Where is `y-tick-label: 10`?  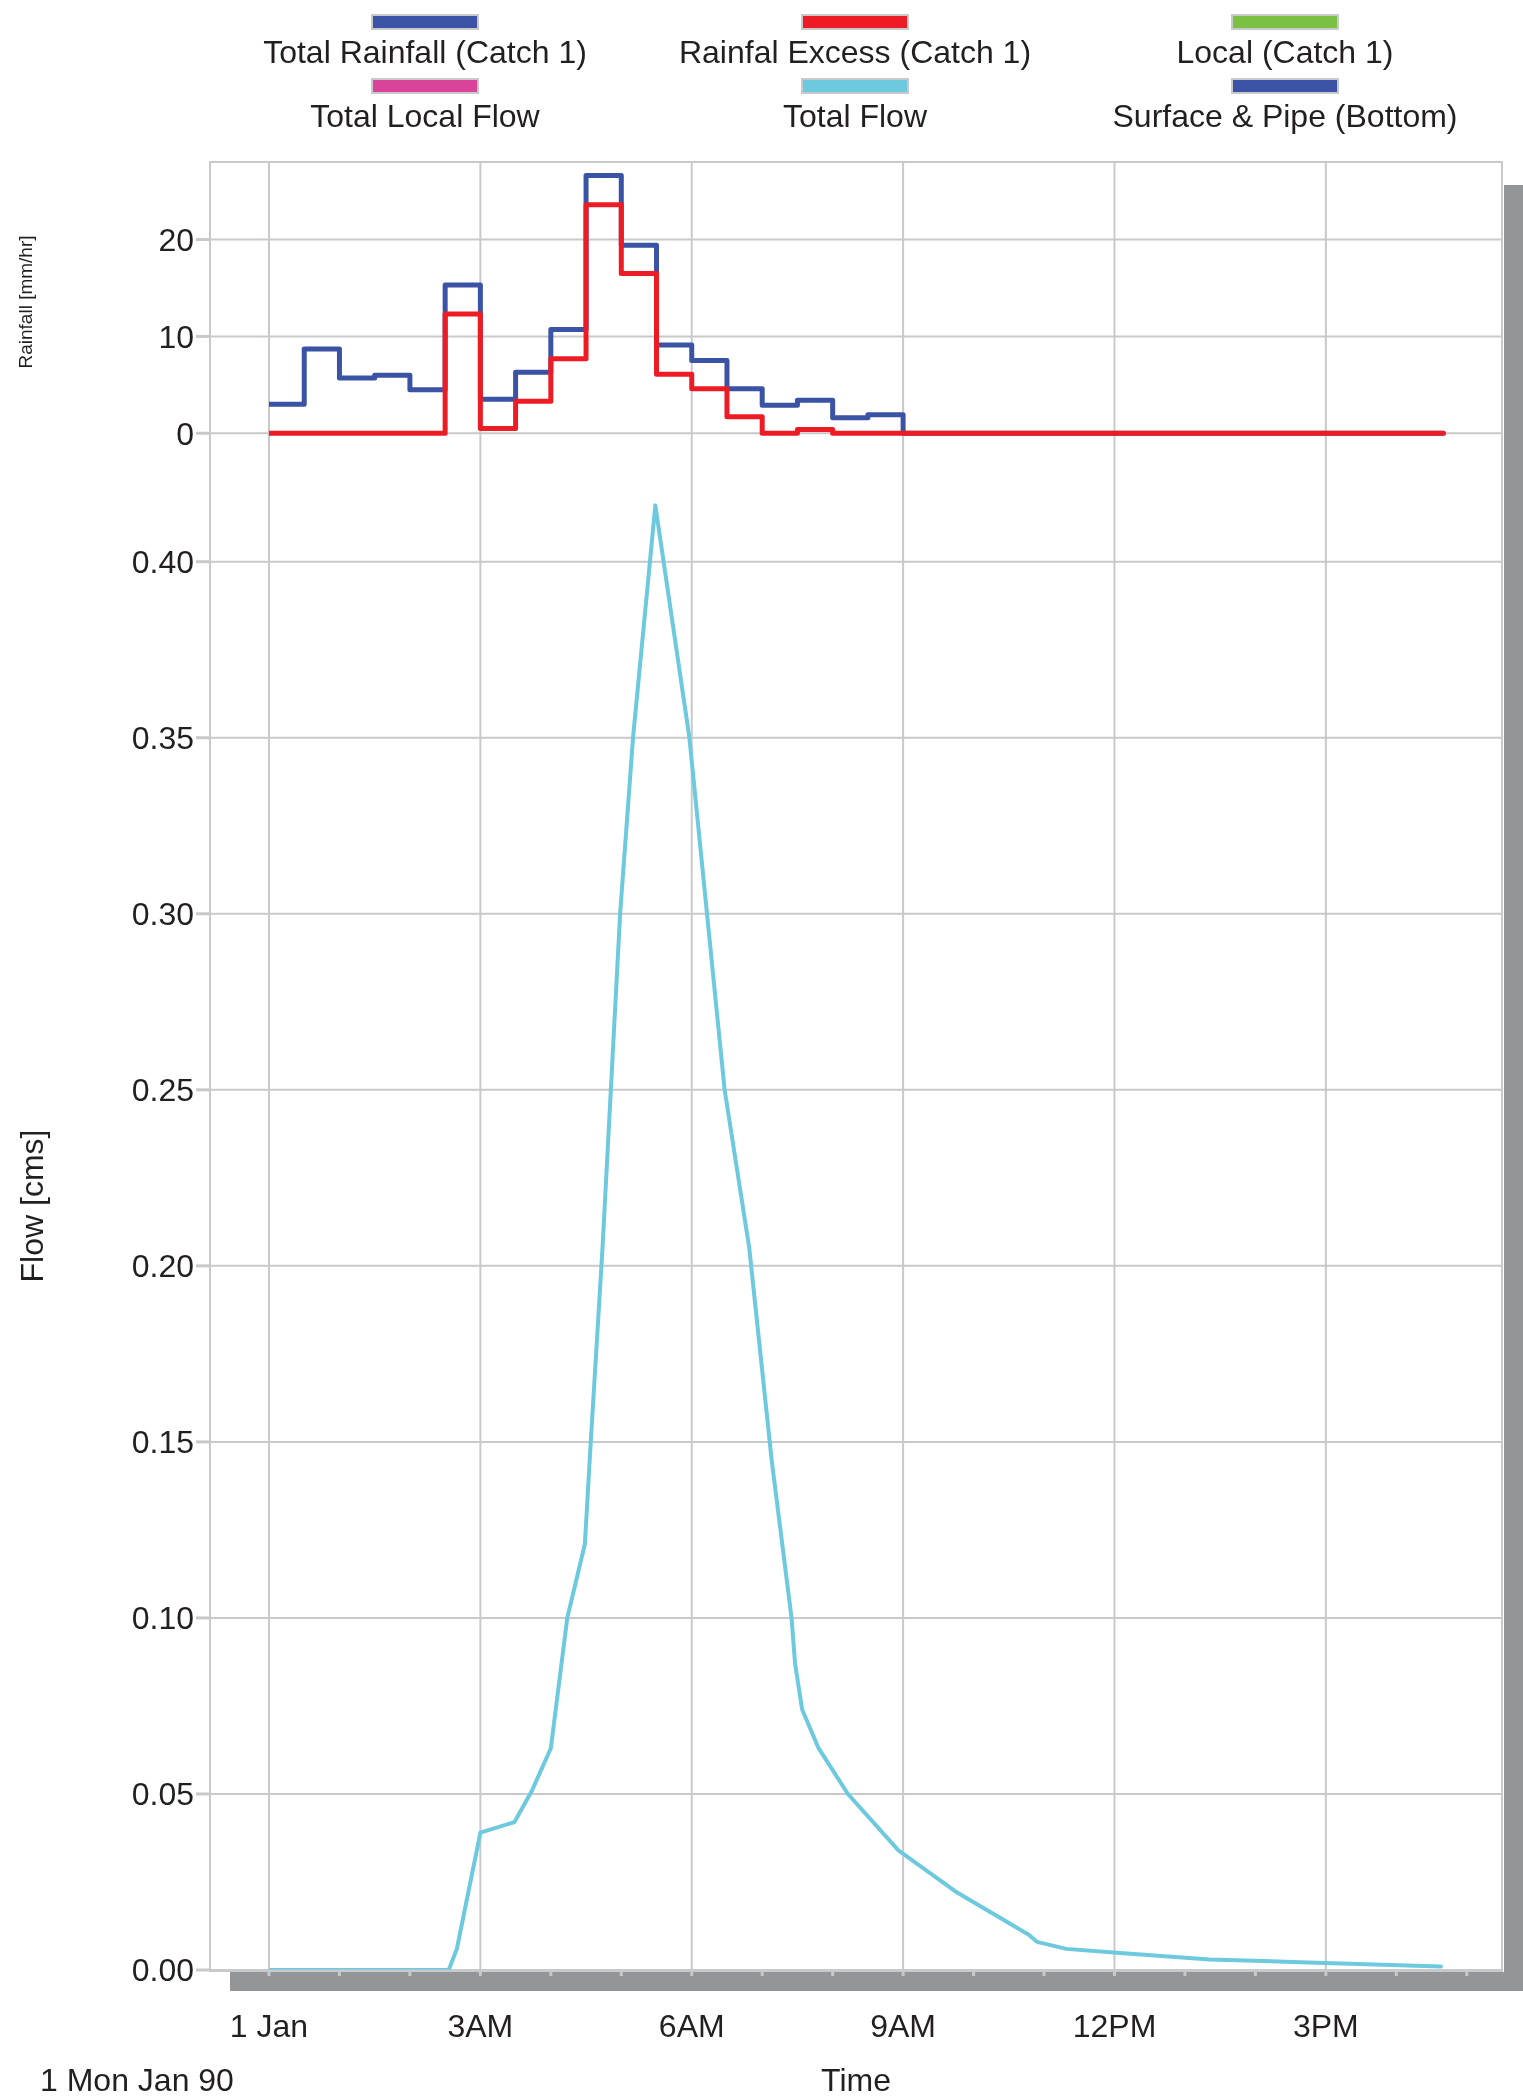 y-tick-label: 10 is located at coordinates (176, 336).